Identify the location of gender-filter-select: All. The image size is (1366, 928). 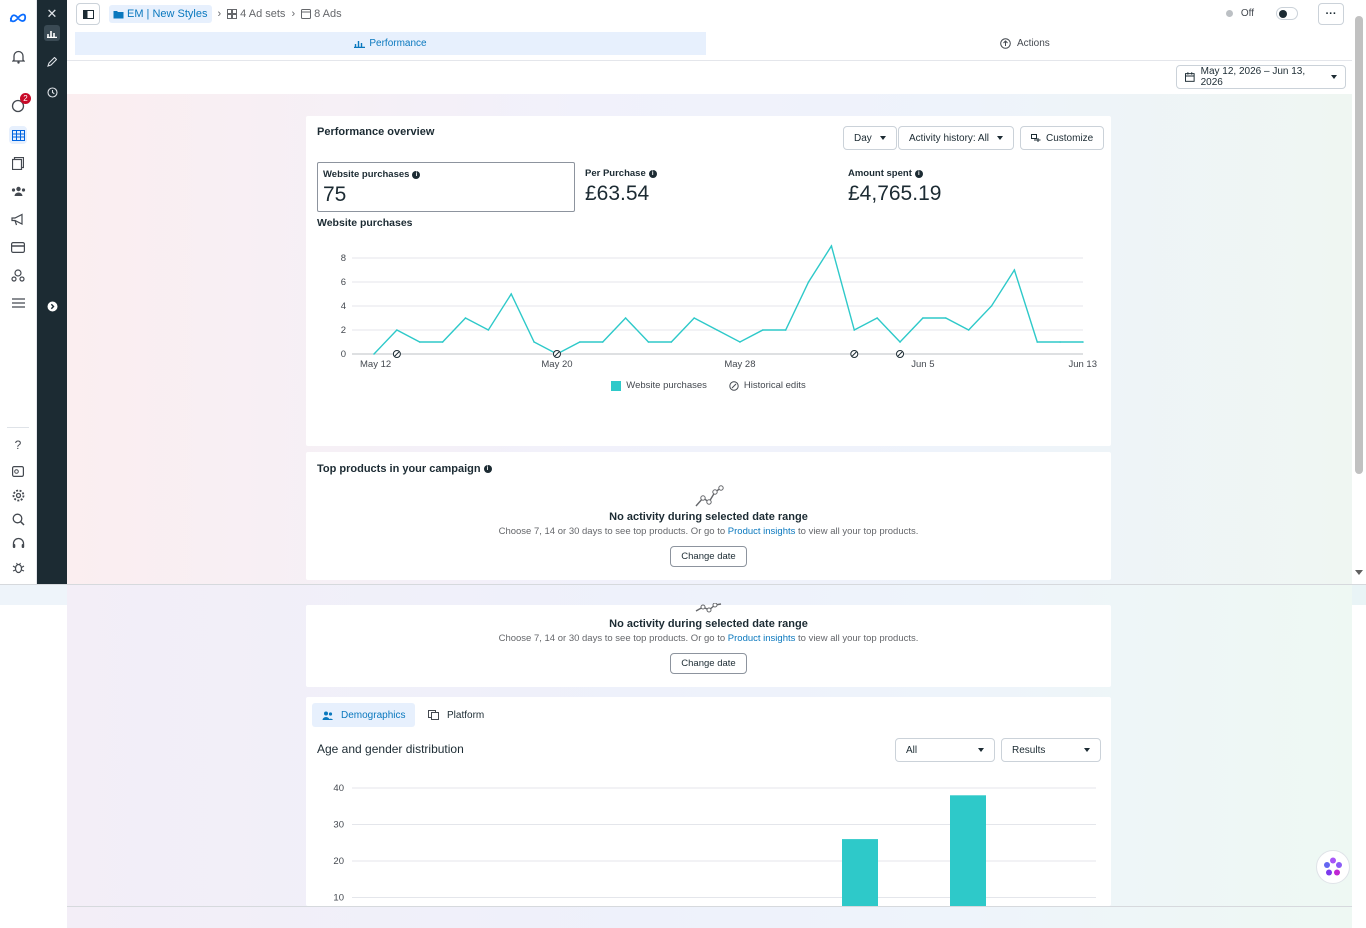
(945, 750).